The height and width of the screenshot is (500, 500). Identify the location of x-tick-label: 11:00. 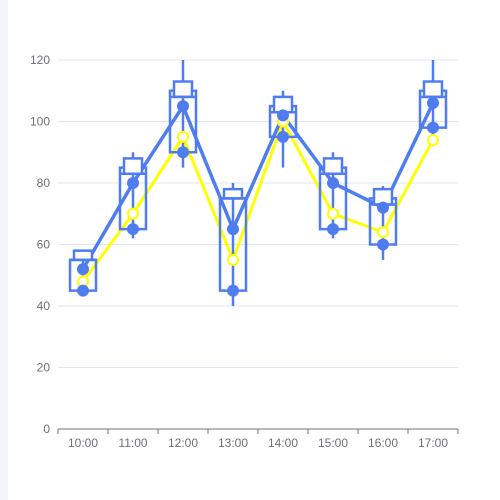
(132, 443).